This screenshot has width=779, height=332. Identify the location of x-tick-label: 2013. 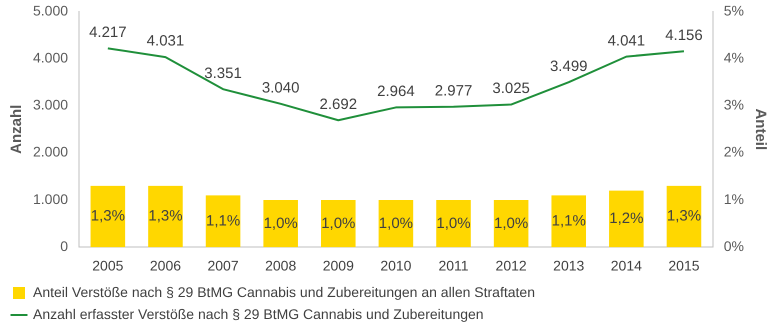
(569, 265).